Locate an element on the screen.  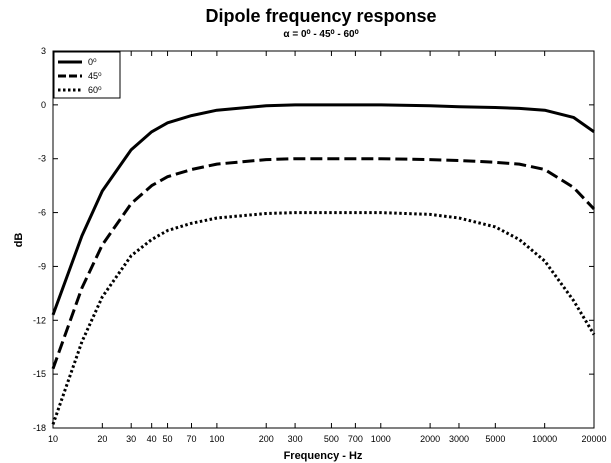
chart-subtitle: α = 0⁰ - 45⁰ - 60⁰ is located at coordinates (320, 34).